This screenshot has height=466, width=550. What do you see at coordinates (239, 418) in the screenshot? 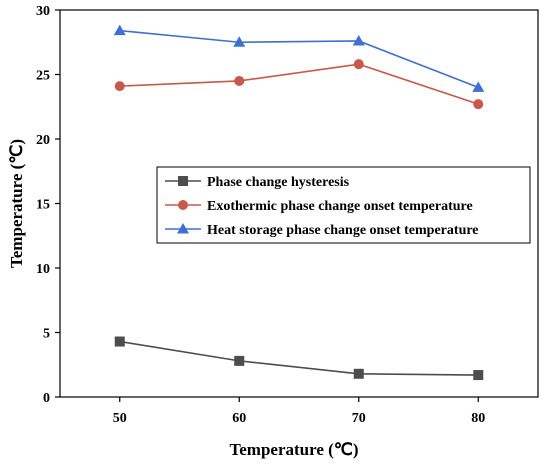
I see `x-tick-label: 60` at bounding box center [239, 418].